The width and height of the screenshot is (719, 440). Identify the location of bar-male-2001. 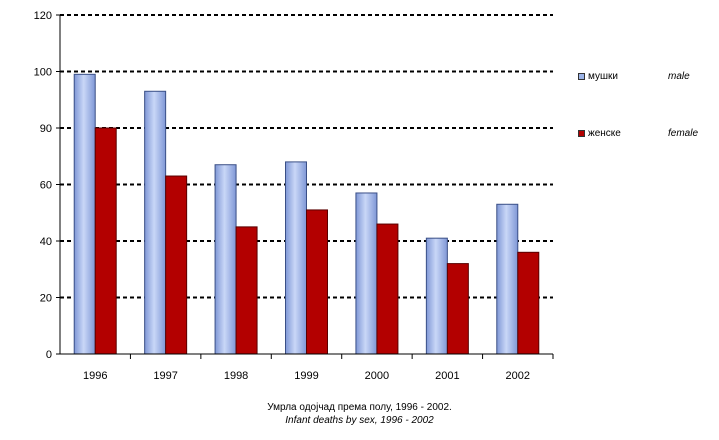
(436, 296).